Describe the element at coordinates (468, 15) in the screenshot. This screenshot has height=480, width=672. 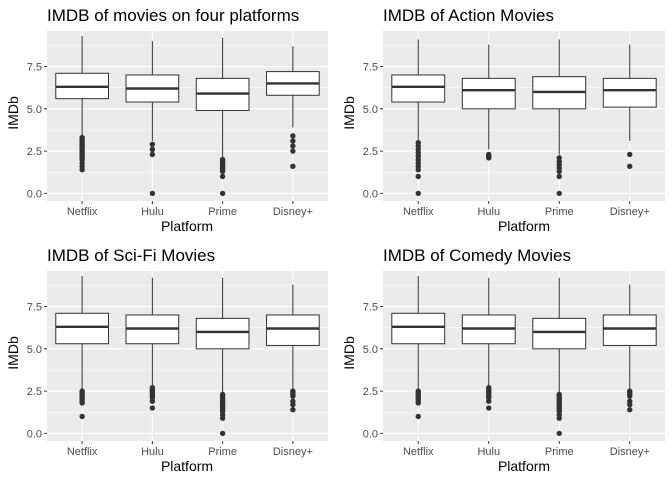
I see `chart-title: IMDB of Action Movies` at that location.